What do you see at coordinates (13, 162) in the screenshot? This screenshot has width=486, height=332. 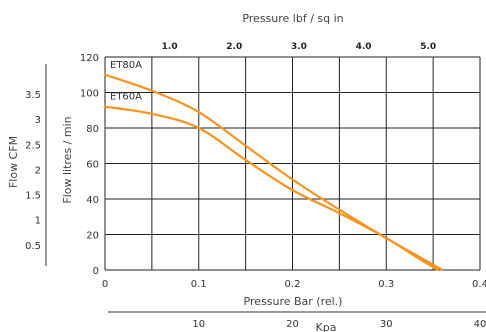 I see `cfm-axis-title: Flow CFM` at bounding box center [13, 162].